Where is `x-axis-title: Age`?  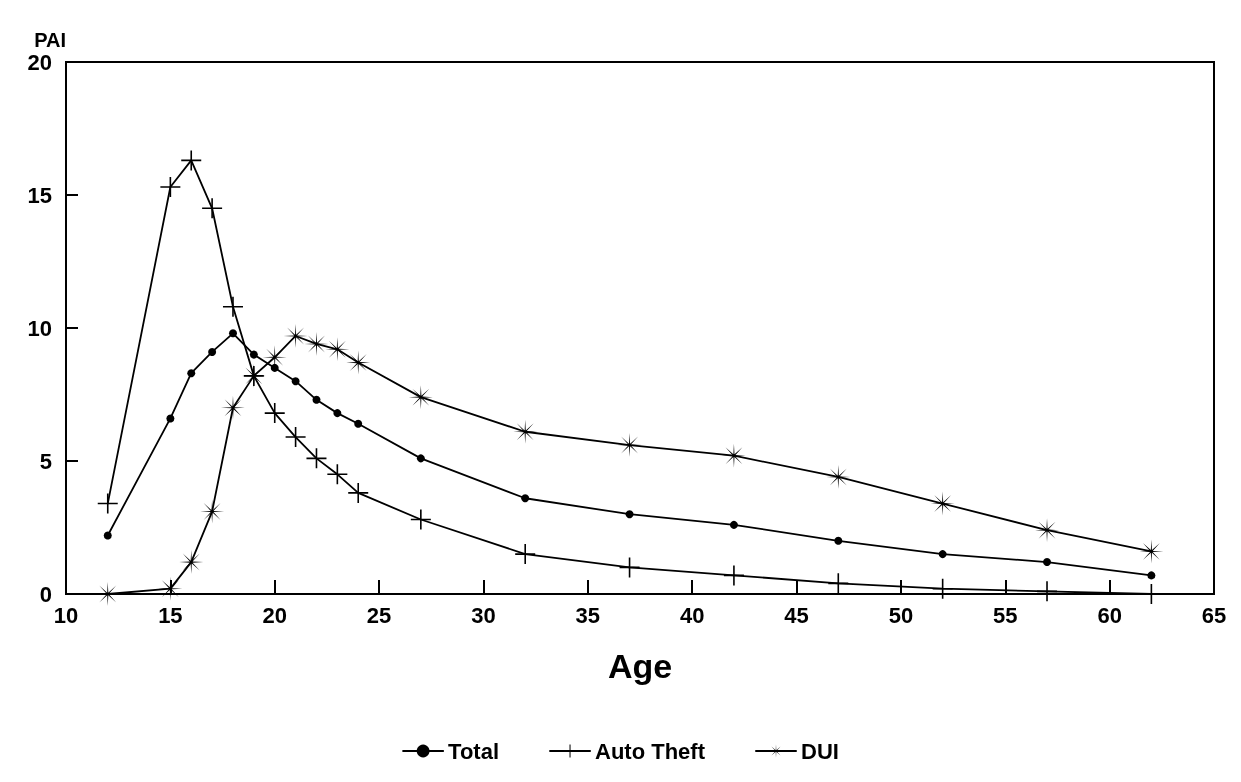
x-axis-title: Age is located at coordinates (640, 666).